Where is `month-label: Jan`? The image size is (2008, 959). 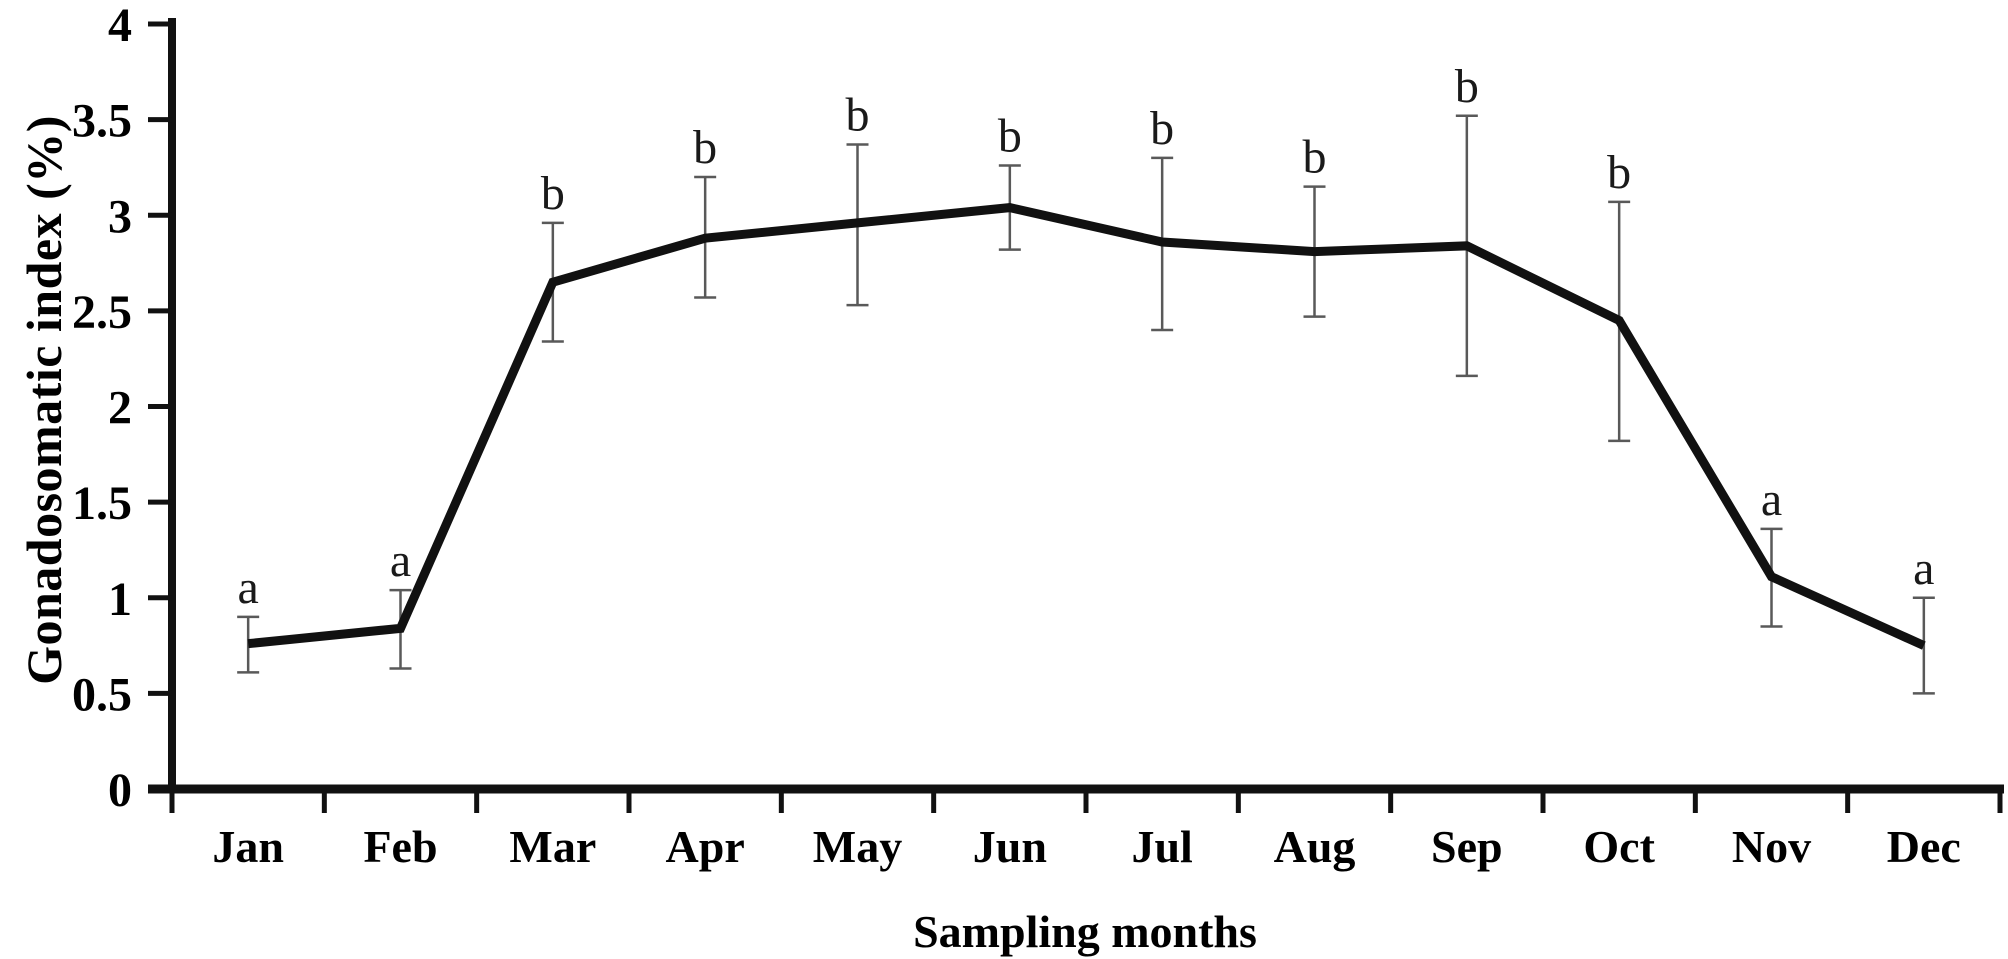
month-label: Jan is located at coordinates (248, 846).